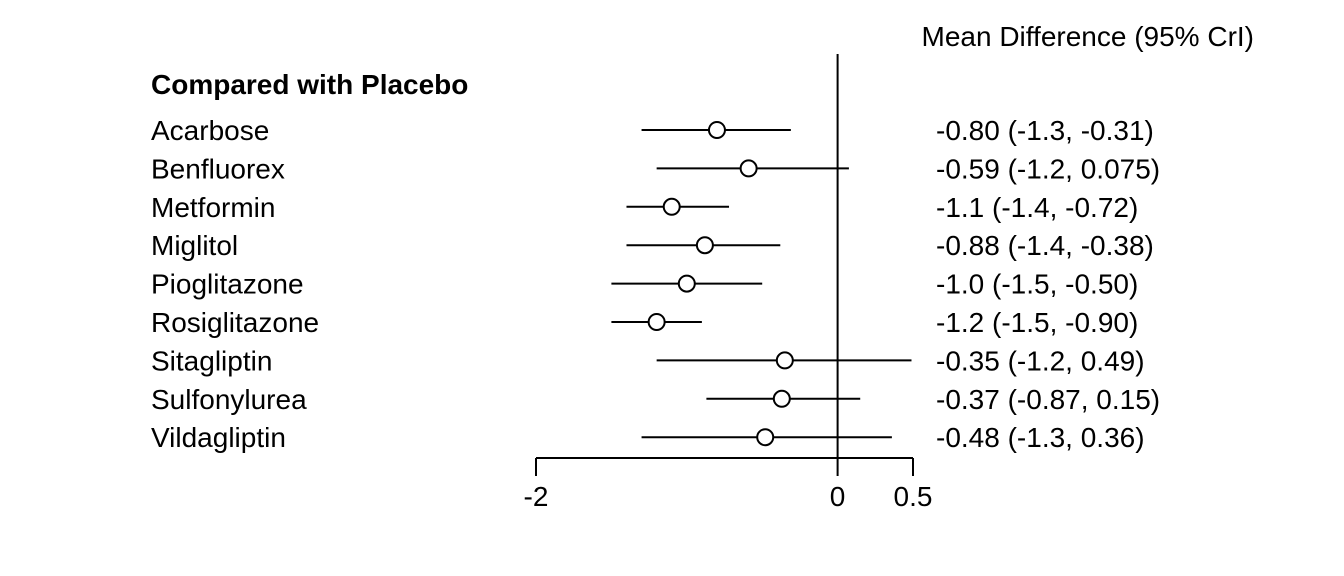 The width and height of the screenshot is (1344, 576). I want to click on row-value-text: -1.1 (-1.4, -0.72), so click(1037, 207).